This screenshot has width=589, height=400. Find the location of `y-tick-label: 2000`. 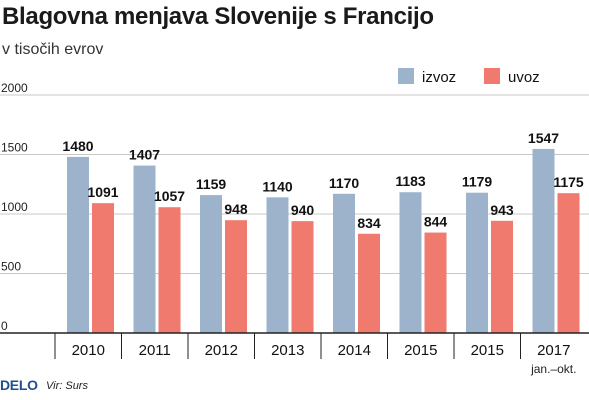

y-tick-label: 2000 is located at coordinates (14, 88).